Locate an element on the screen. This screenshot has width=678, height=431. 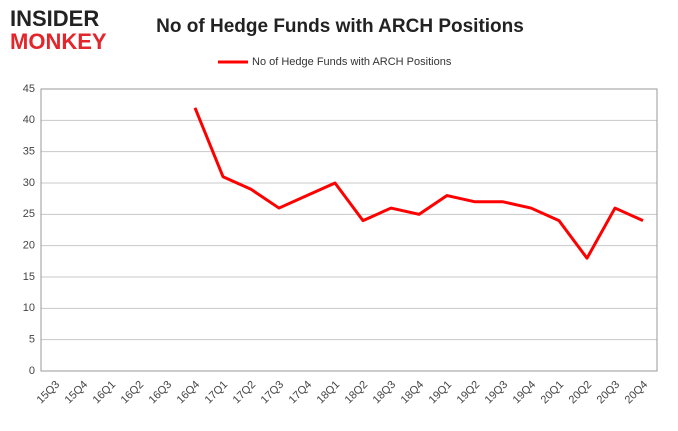
y-tick-label: 30 is located at coordinates (29, 183).